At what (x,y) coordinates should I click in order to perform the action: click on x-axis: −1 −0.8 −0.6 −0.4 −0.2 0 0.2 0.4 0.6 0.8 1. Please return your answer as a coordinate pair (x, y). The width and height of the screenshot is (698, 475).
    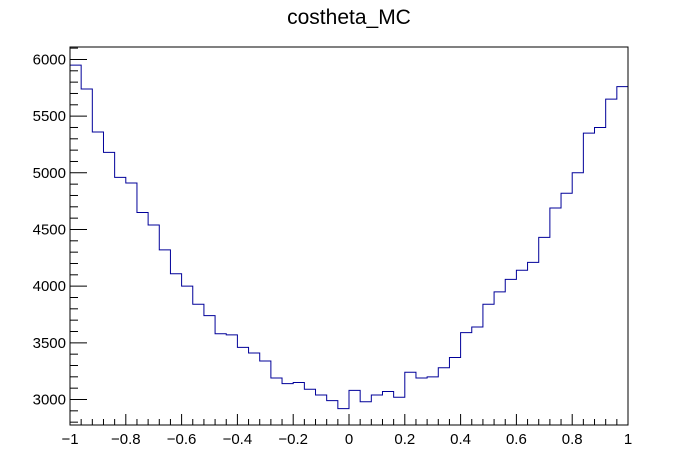
    Looking at the image, I should click on (346, 431).